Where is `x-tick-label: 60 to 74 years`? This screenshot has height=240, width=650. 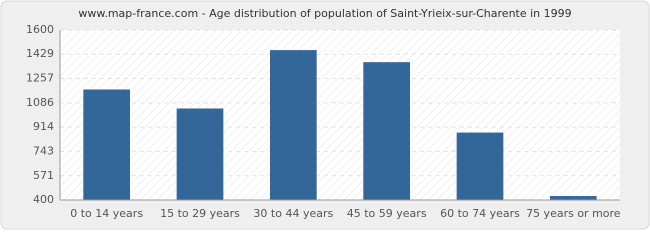
x-tick-label: 60 to 74 years is located at coordinates (480, 213).